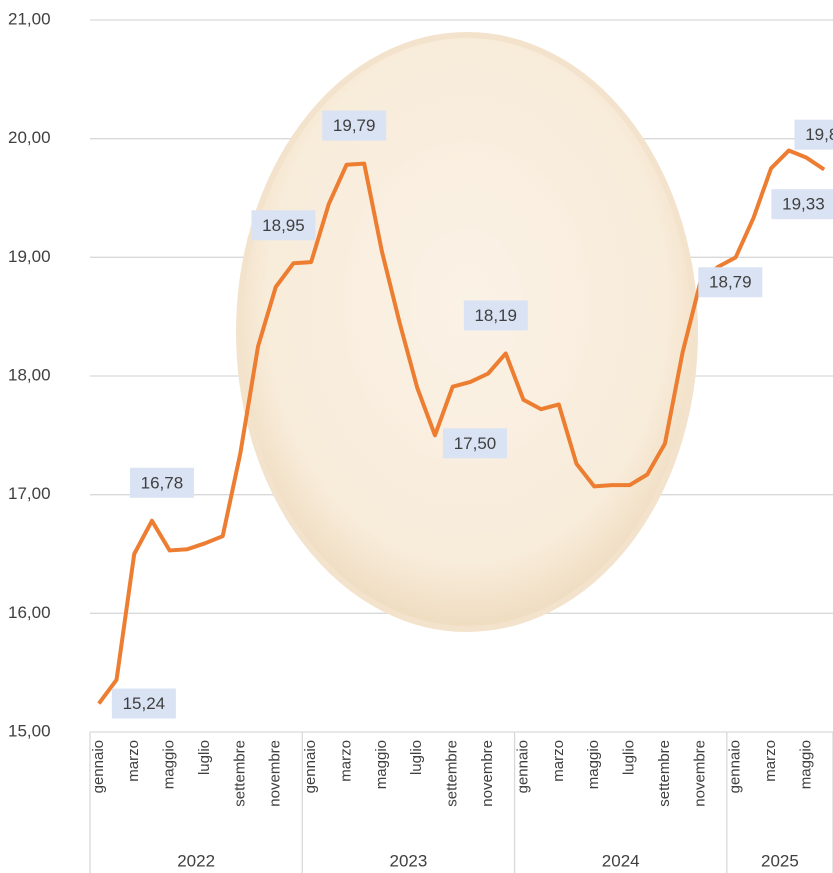 This screenshot has height=873, width=833. I want to click on data-label: 18,79, so click(730, 282).